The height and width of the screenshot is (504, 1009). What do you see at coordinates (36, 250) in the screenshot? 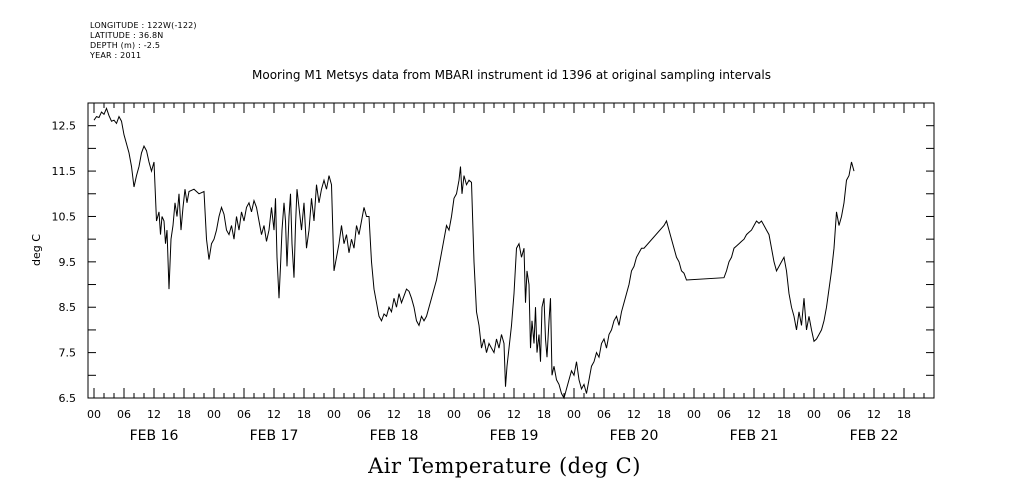
I see `y-axis-label: deg C` at bounding box center [36, 250].